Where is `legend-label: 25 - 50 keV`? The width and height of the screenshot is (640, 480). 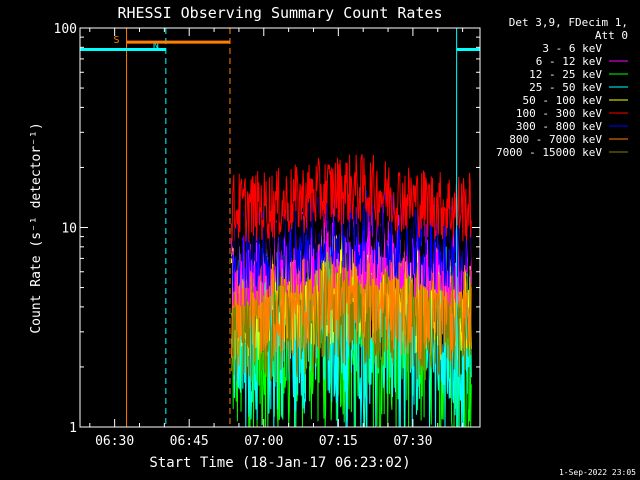 legend-label: 25 - 50 keV is located at coordinates (565, 87).